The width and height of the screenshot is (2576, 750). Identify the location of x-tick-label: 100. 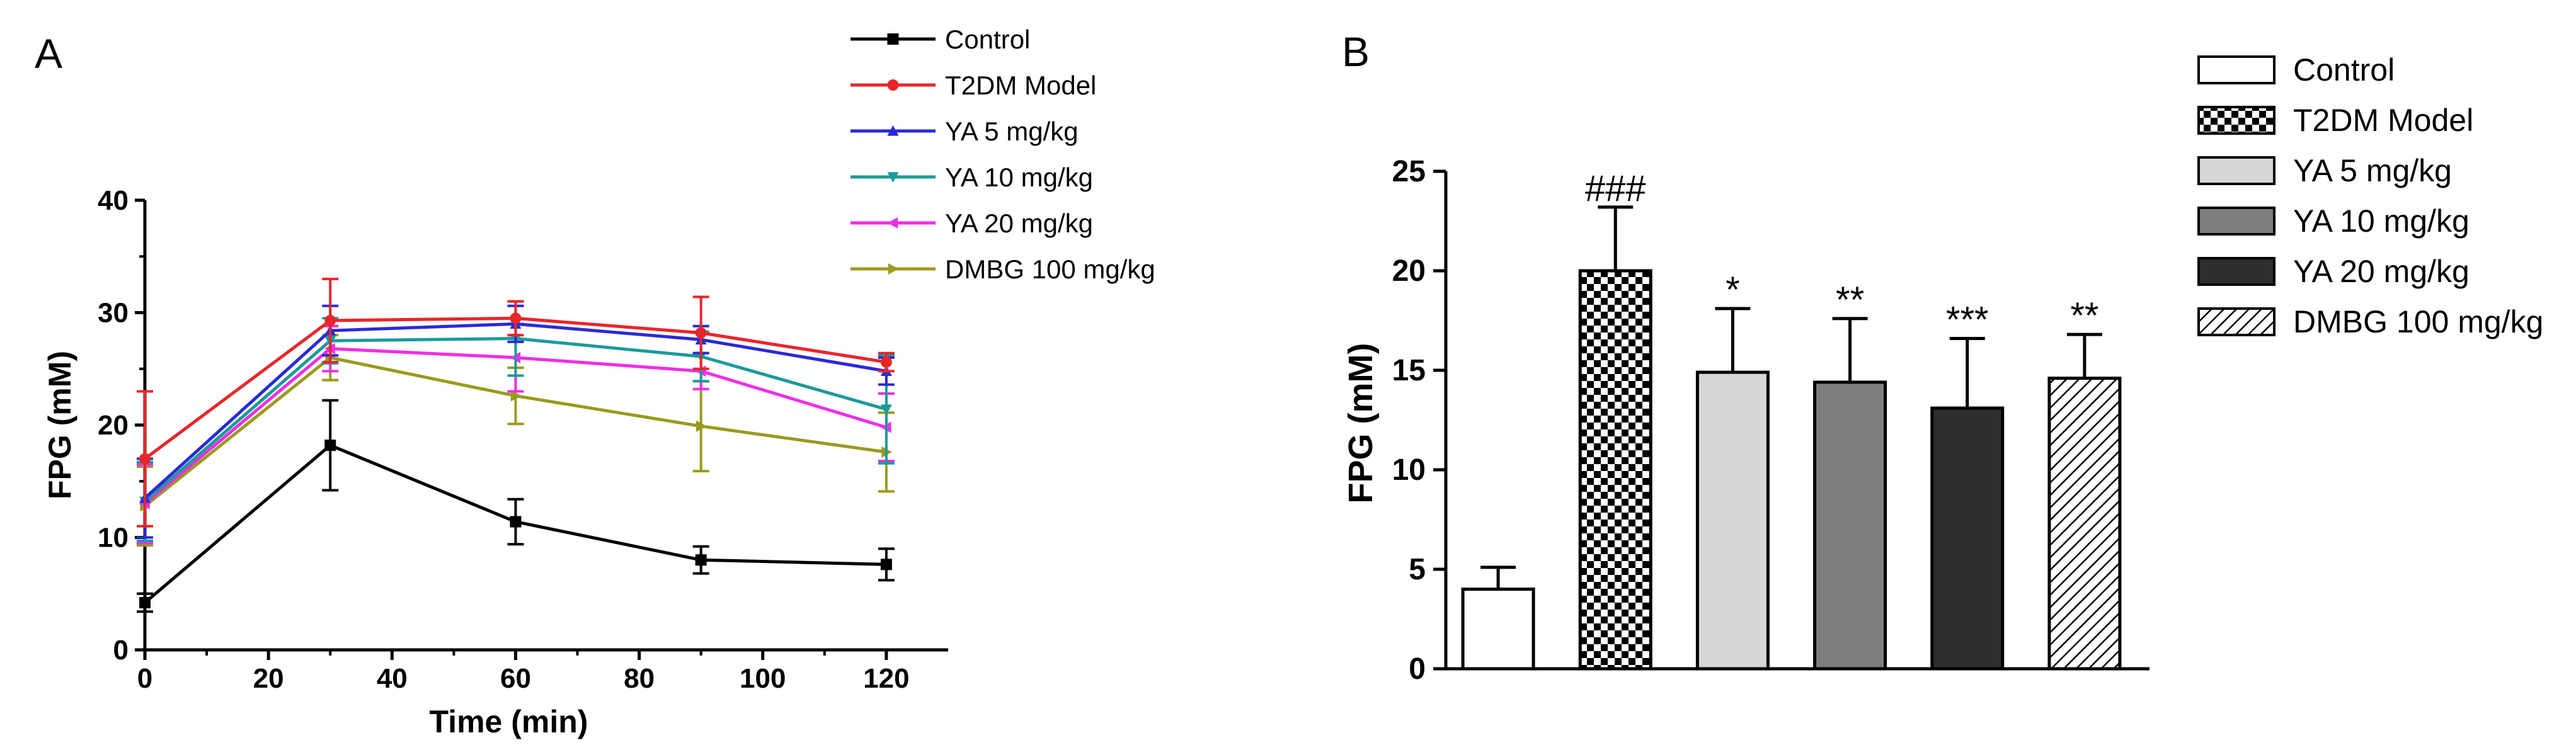
(763, 678).